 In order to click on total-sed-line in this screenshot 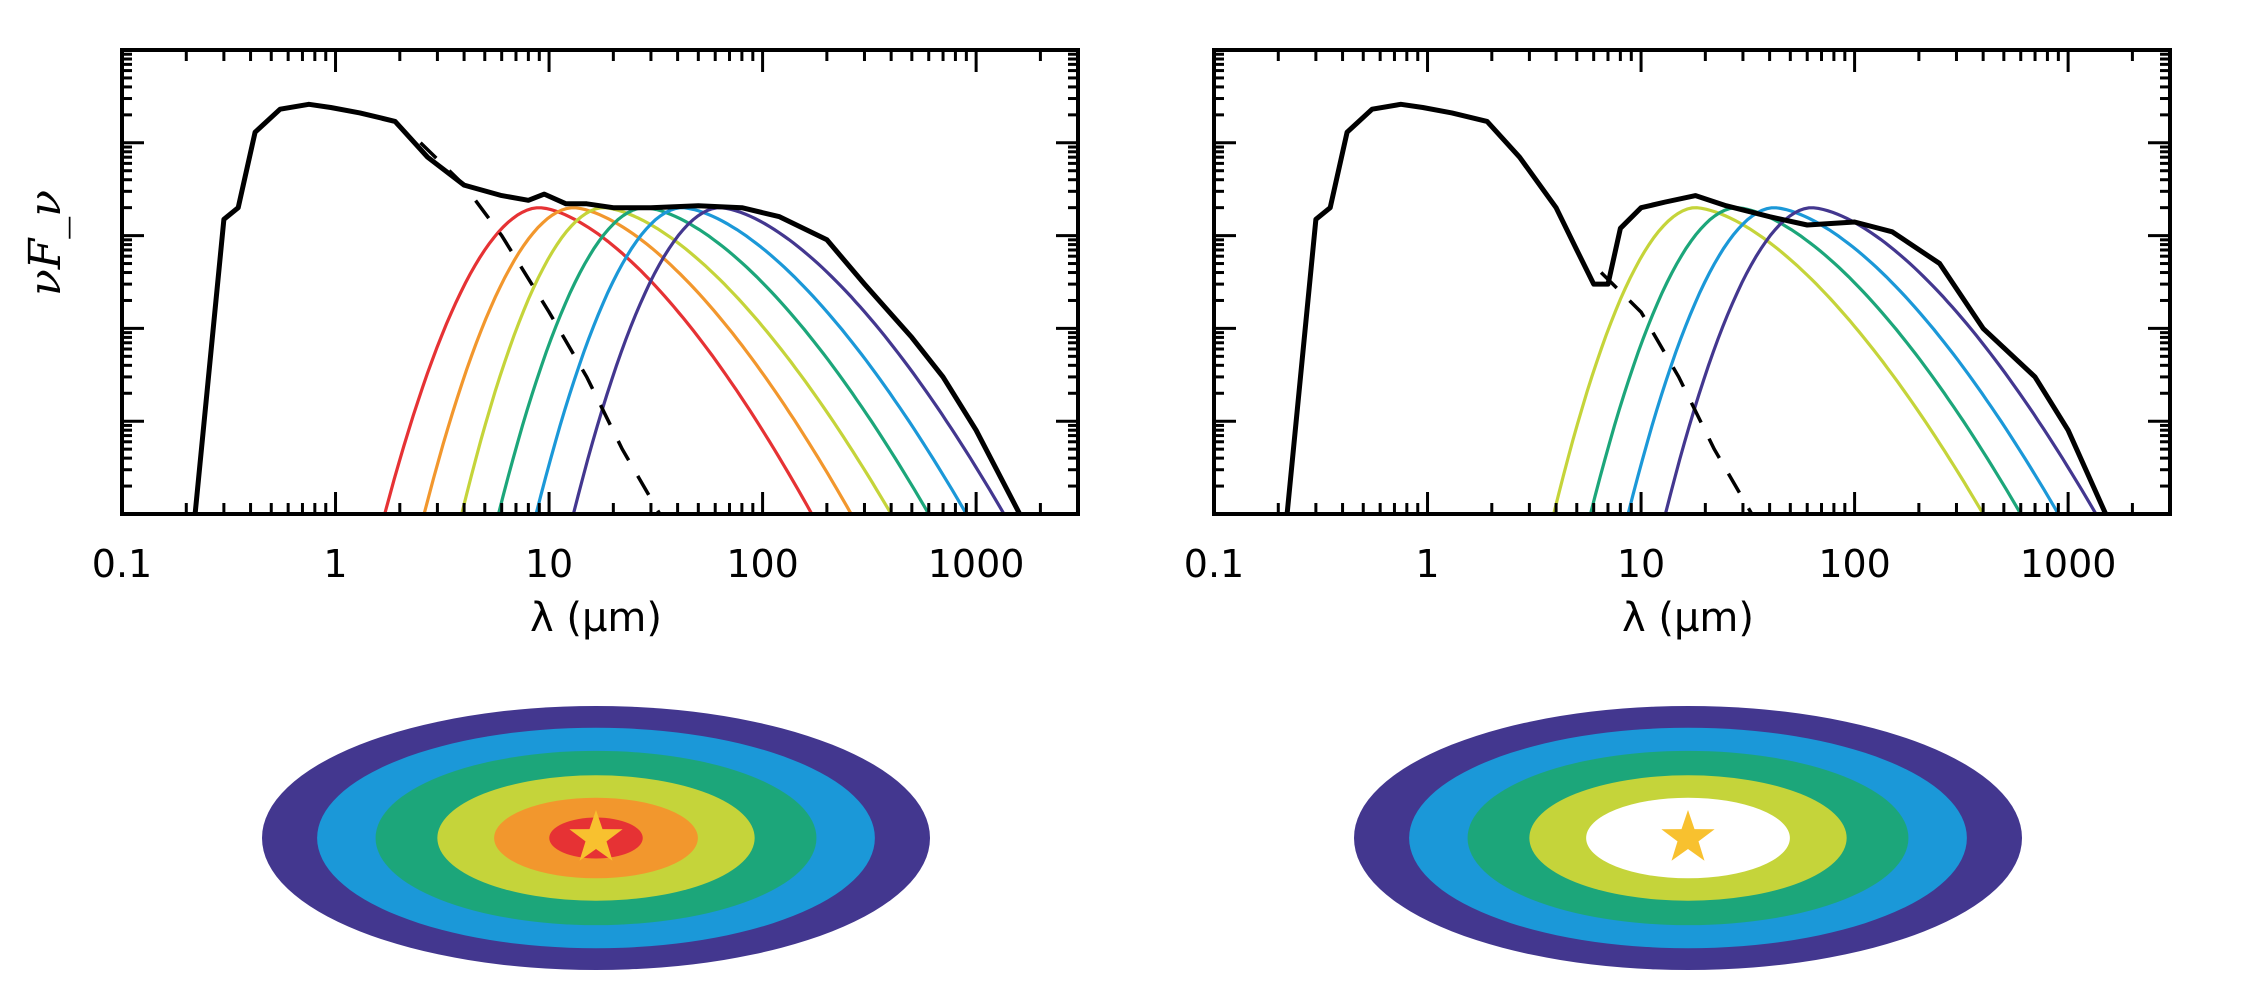, I will do `click(1696, 307)`.